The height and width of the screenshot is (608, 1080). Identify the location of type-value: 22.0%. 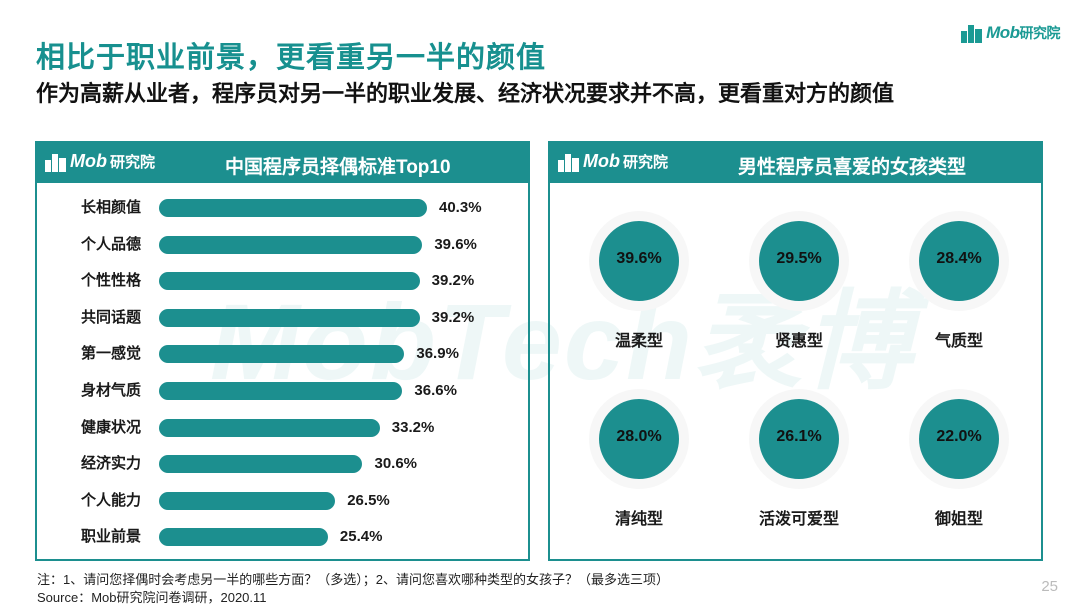
(959, 436).